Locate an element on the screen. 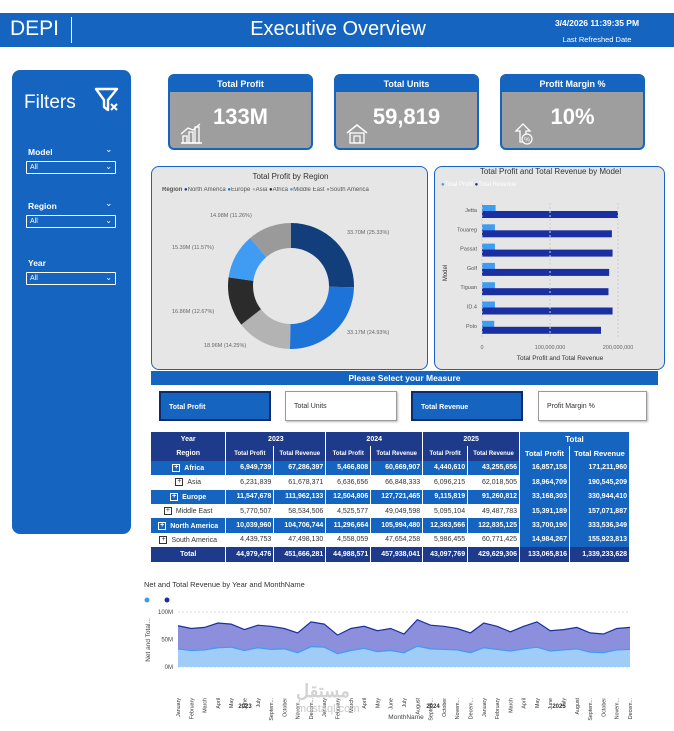 The width and height of the screenshot is (674, 731). measure-button-total-revenue: Total Revenue is located at coordinates (467, 406).